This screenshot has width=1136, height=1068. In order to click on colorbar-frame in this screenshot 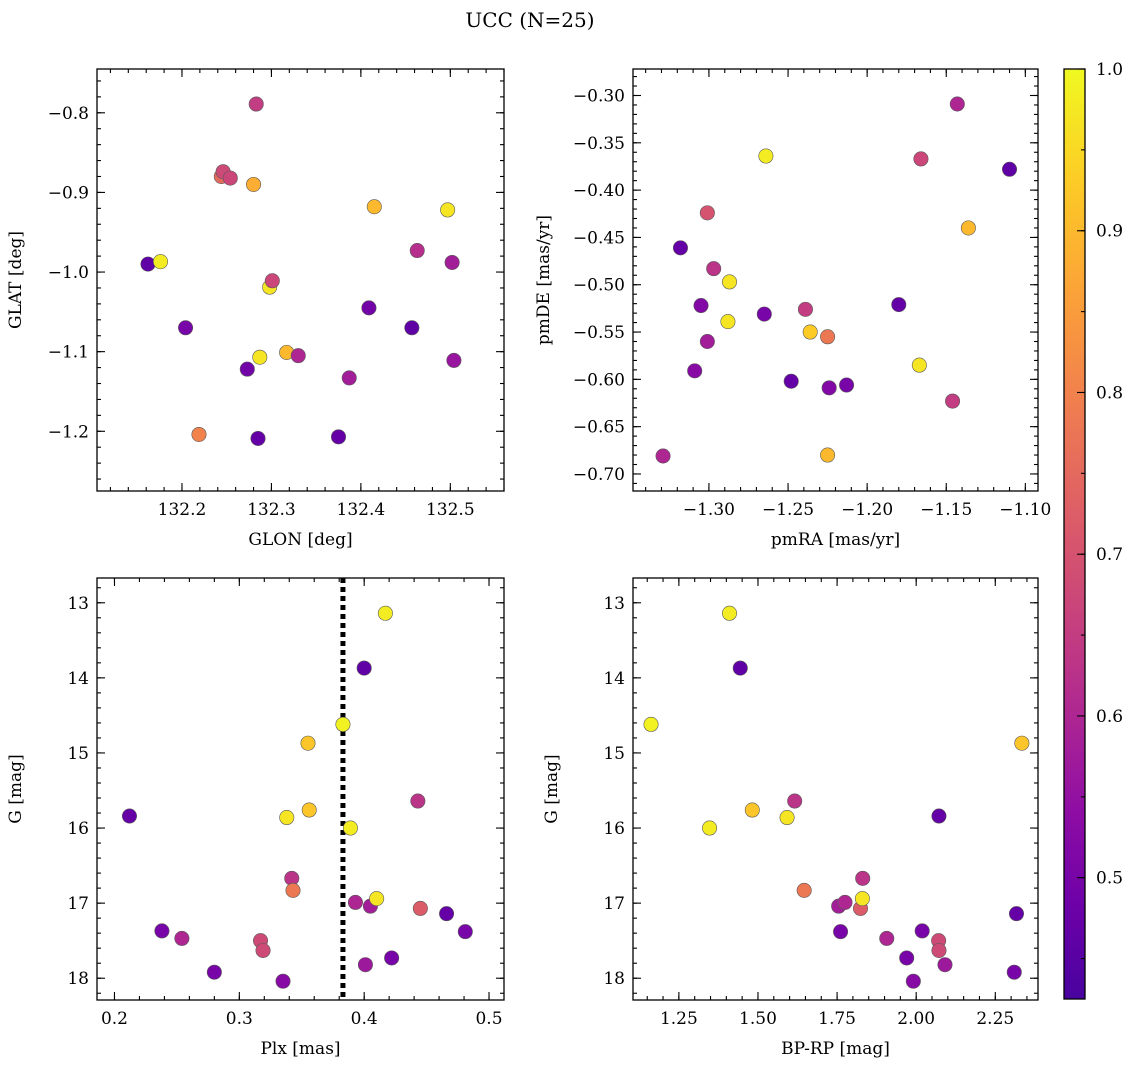, I will do `click(1074, 534)`.